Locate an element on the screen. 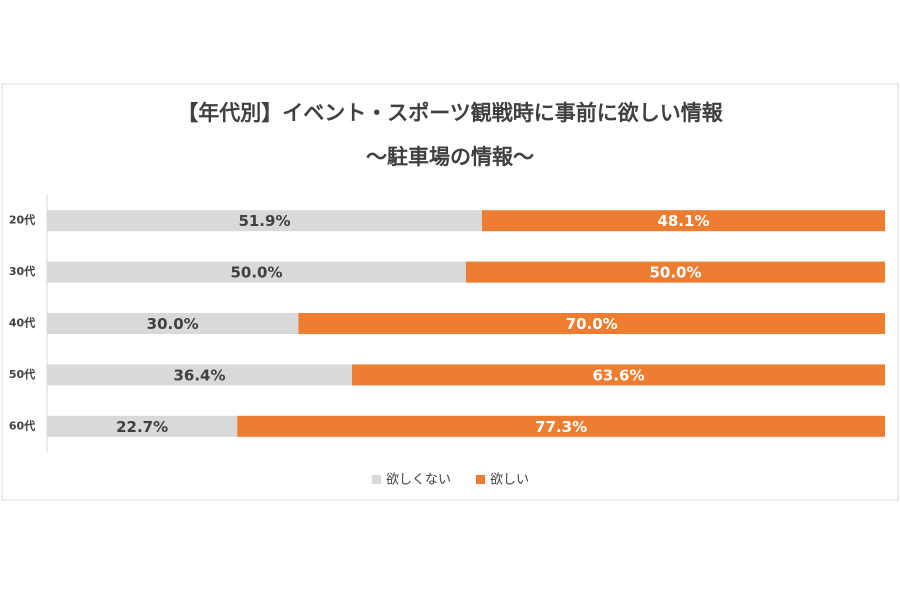  legend-label: 欲しくない is located at coordinates (418, 480).